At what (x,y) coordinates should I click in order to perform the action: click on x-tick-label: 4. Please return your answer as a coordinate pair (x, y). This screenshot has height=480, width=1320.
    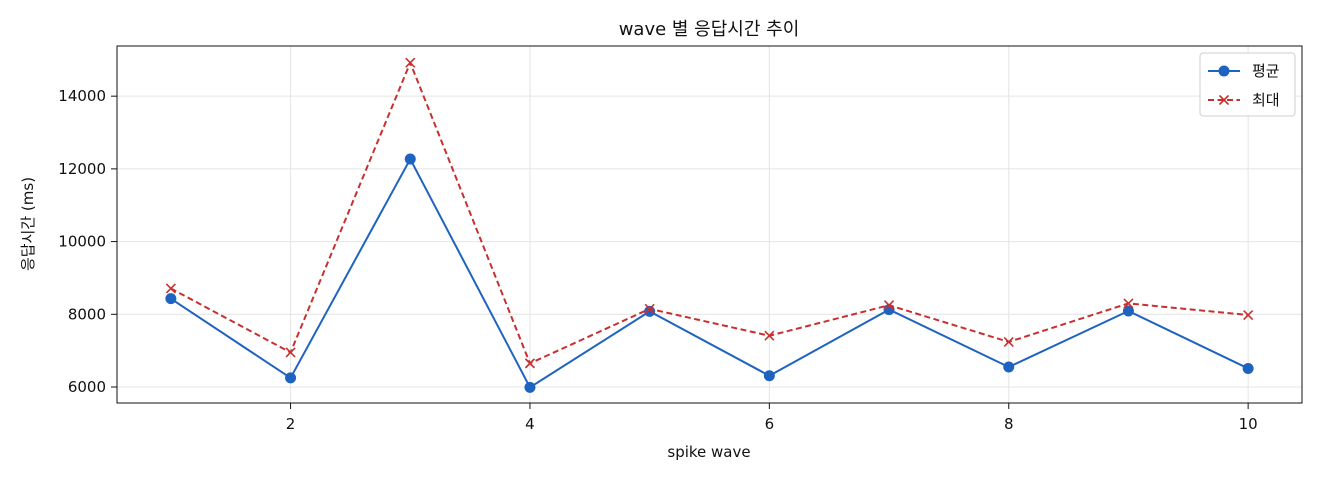
    Looking at the image, I should click on (530, 424).